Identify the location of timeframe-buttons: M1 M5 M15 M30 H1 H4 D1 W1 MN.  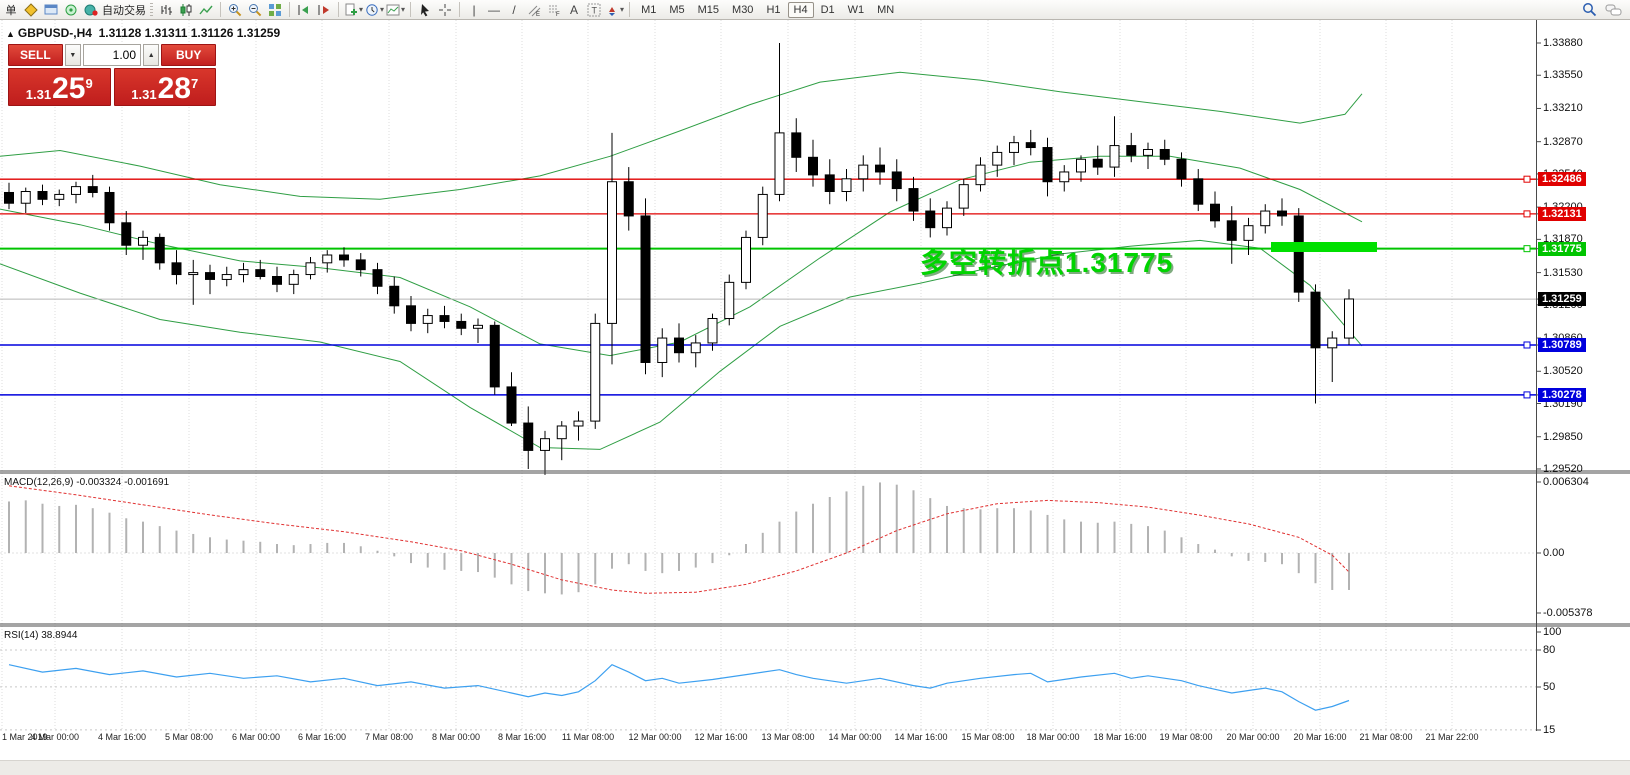
(767, 9).